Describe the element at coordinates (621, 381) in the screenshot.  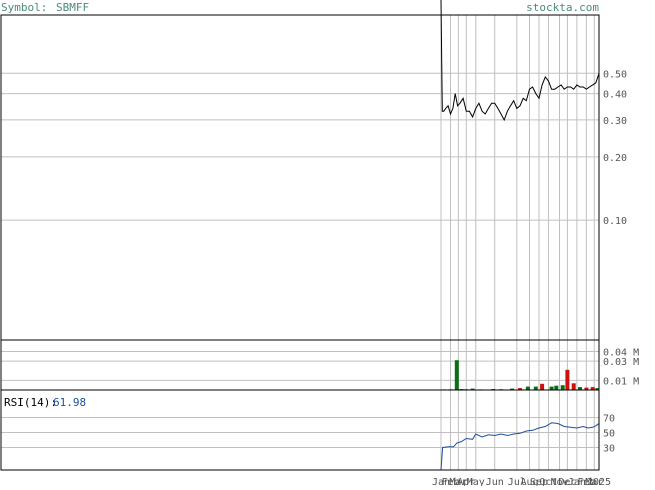
I see `volume-tick-label: 0.01 M` at that location.